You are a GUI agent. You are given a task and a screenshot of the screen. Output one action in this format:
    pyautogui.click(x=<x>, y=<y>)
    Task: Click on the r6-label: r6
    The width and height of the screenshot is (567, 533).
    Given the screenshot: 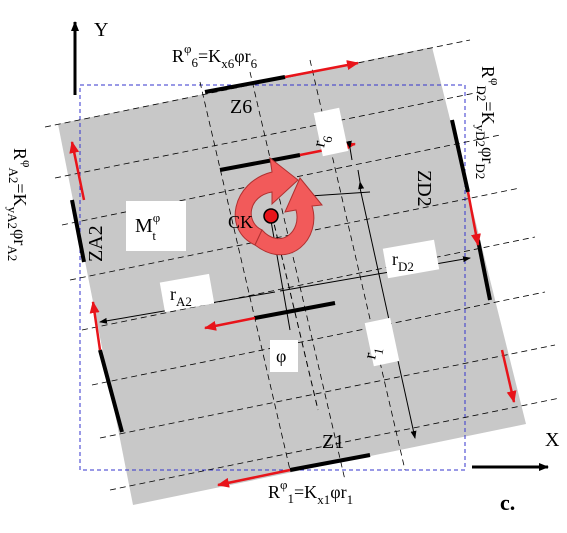 What is the action you would take?
    pyautogui.click(x=321, y=141)
    